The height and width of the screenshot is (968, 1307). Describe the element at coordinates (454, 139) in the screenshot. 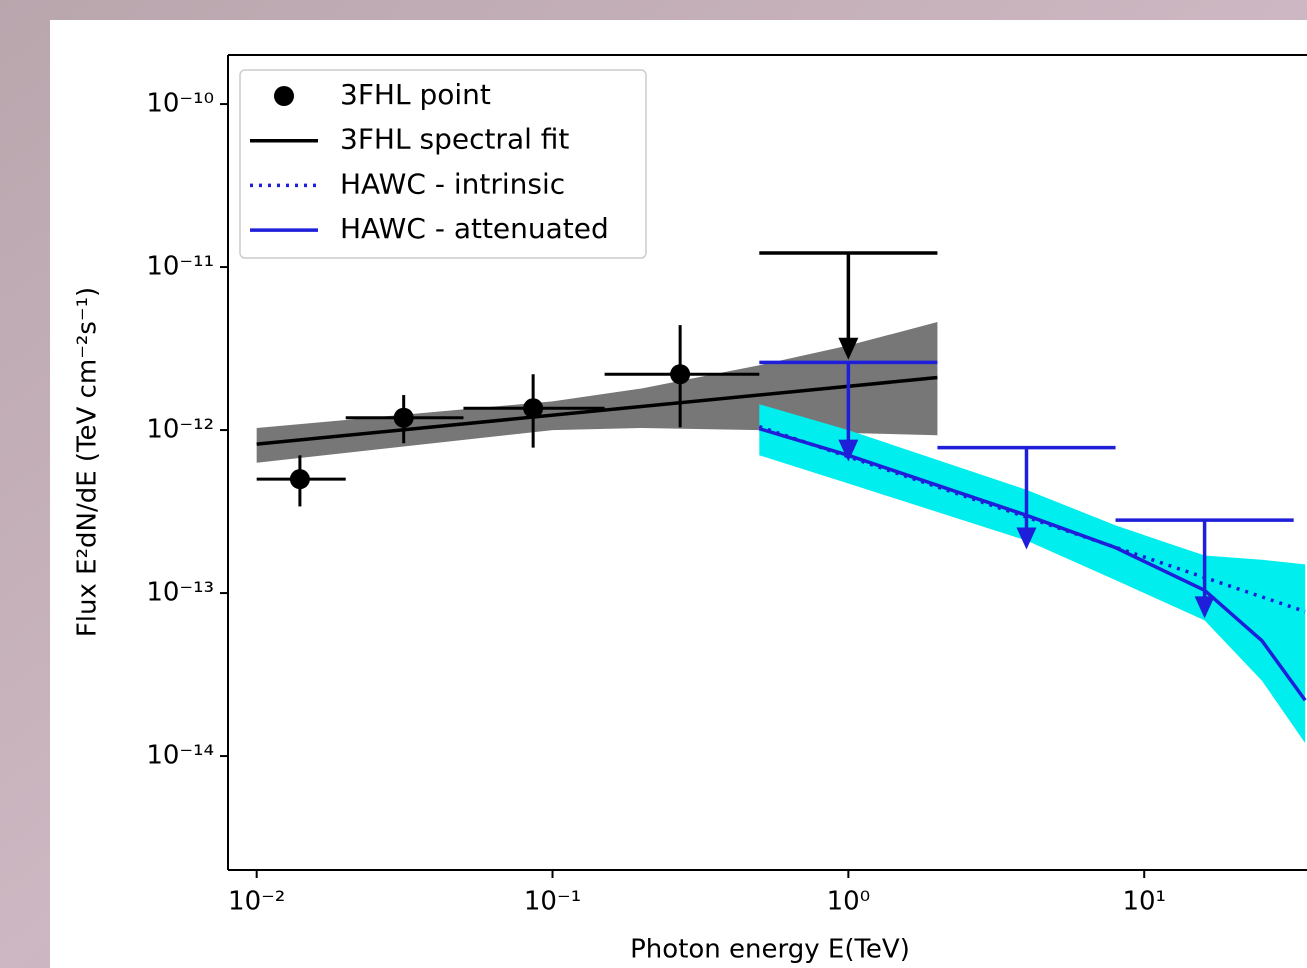

I see `legend-label: 3FHL spectral fit` at that location.